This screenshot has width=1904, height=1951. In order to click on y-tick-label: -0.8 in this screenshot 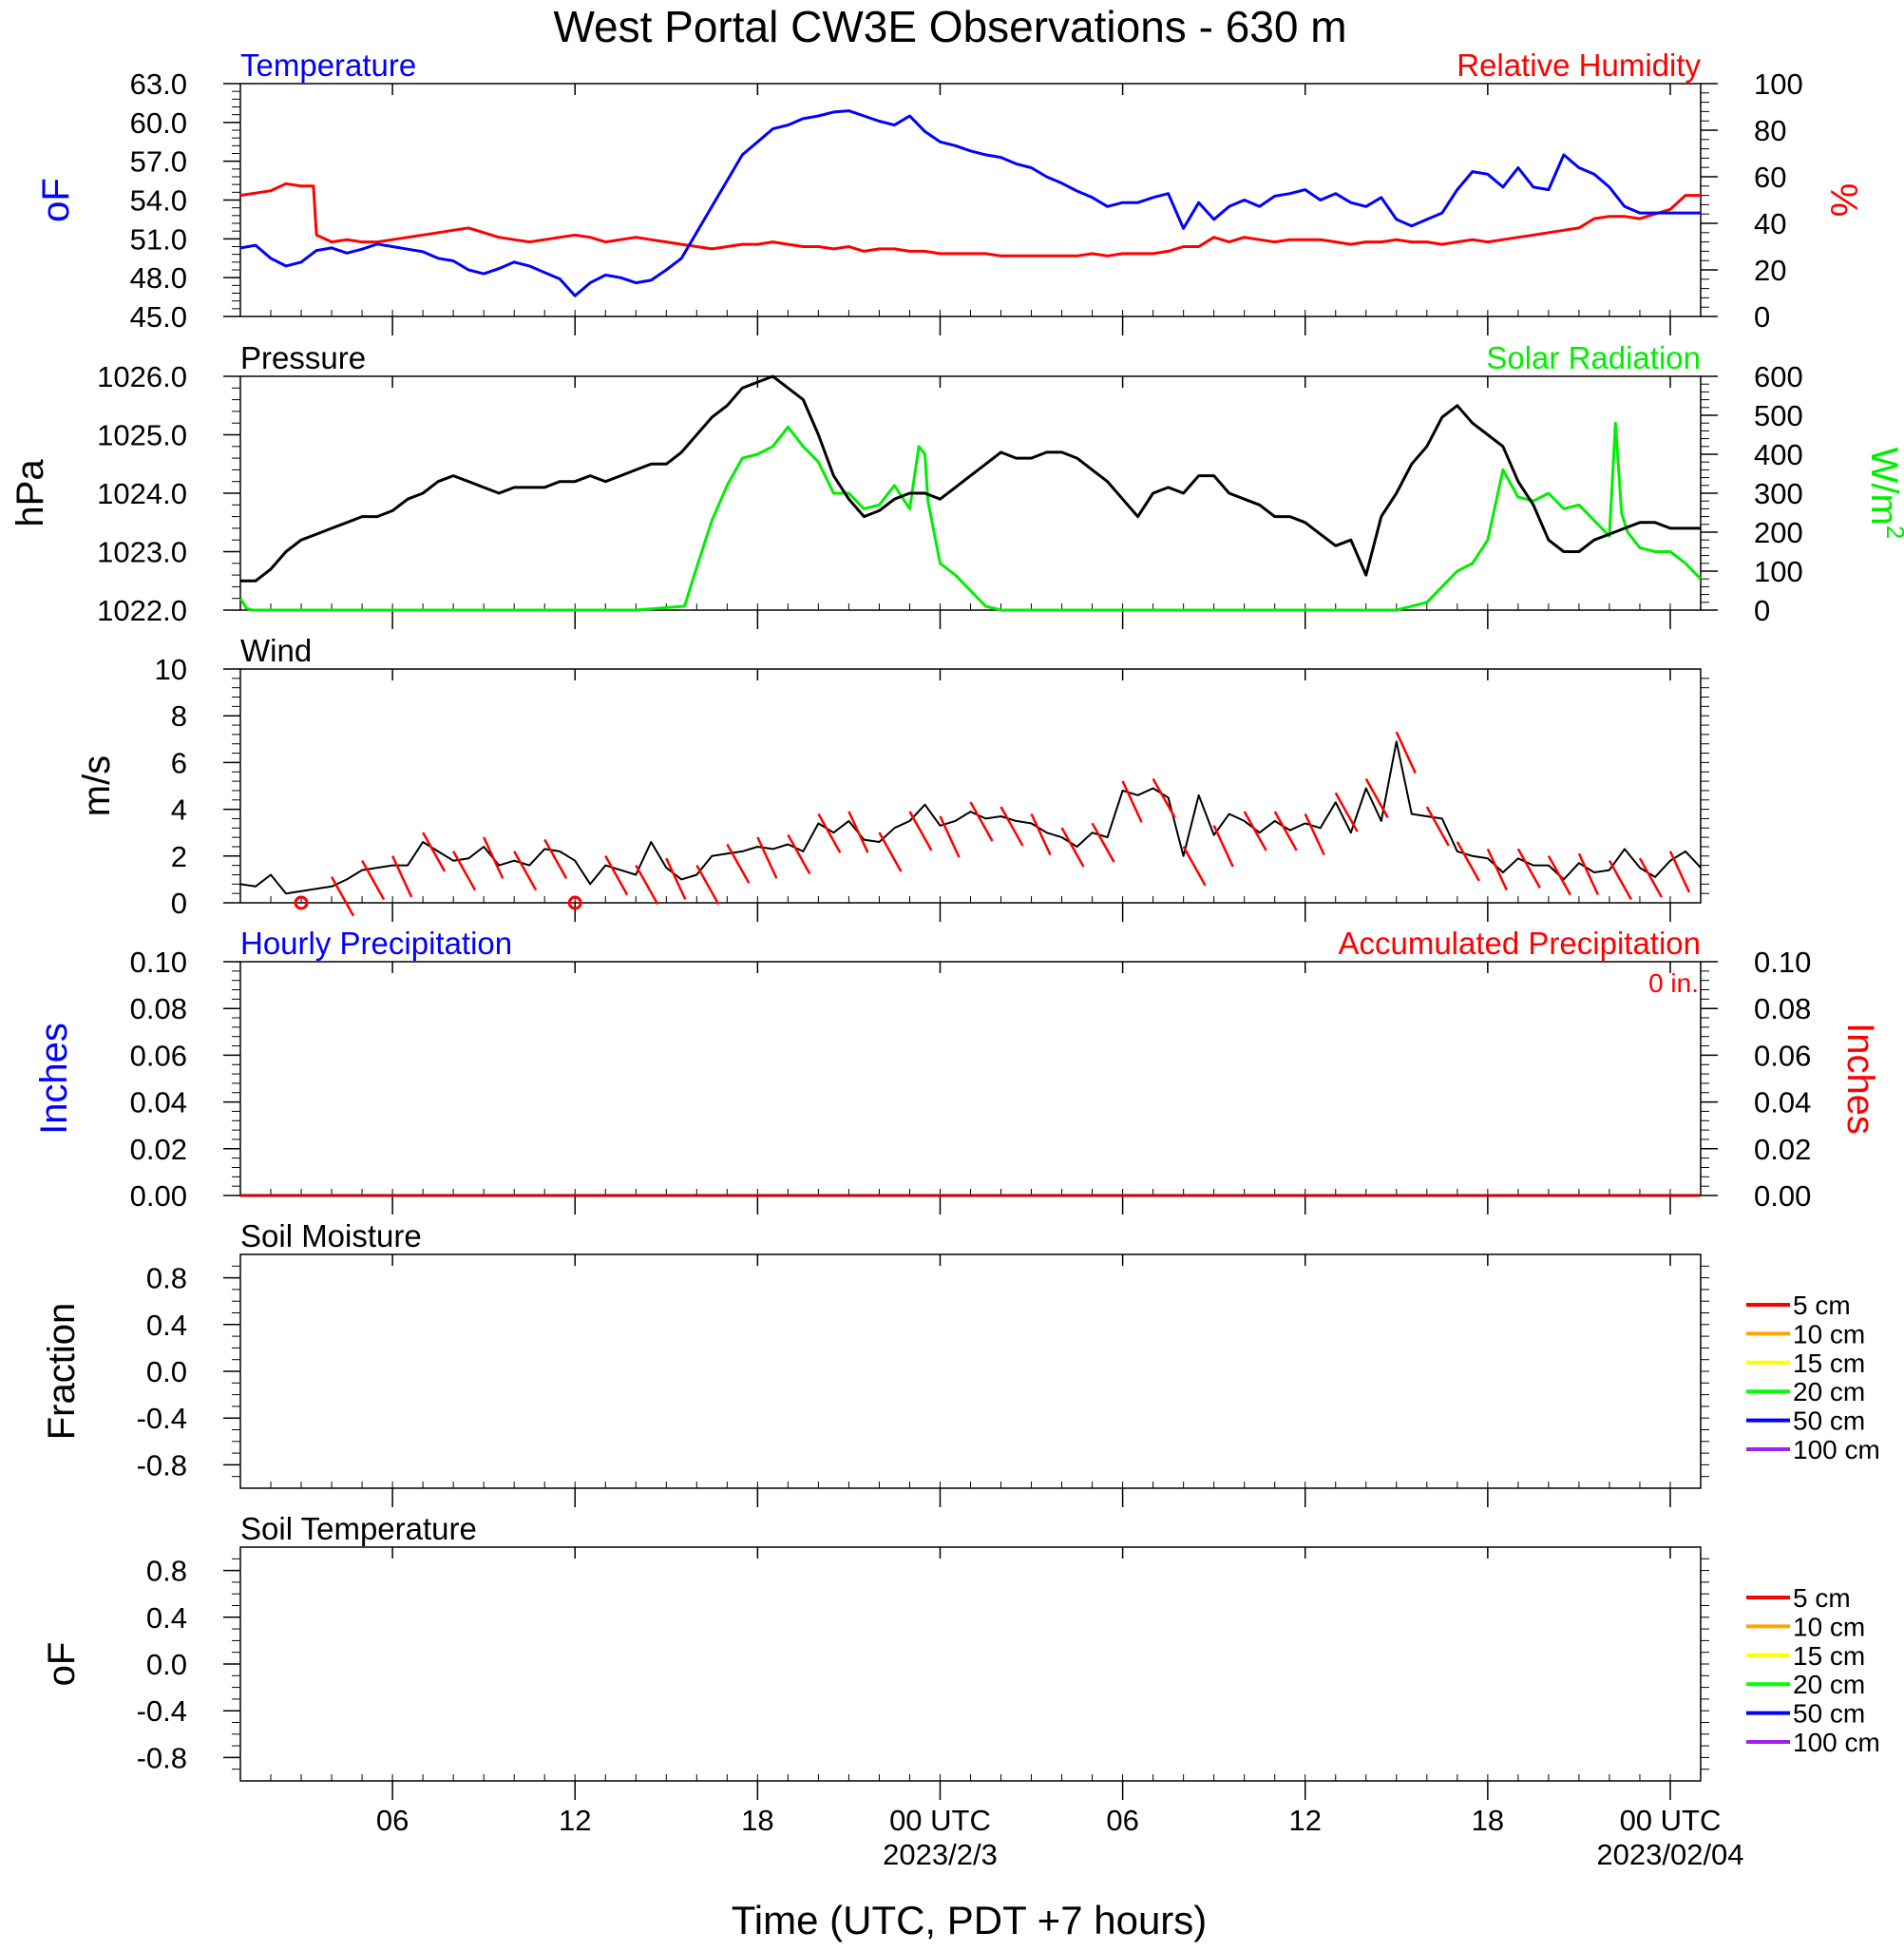, I will do `click(162, 1465)`.